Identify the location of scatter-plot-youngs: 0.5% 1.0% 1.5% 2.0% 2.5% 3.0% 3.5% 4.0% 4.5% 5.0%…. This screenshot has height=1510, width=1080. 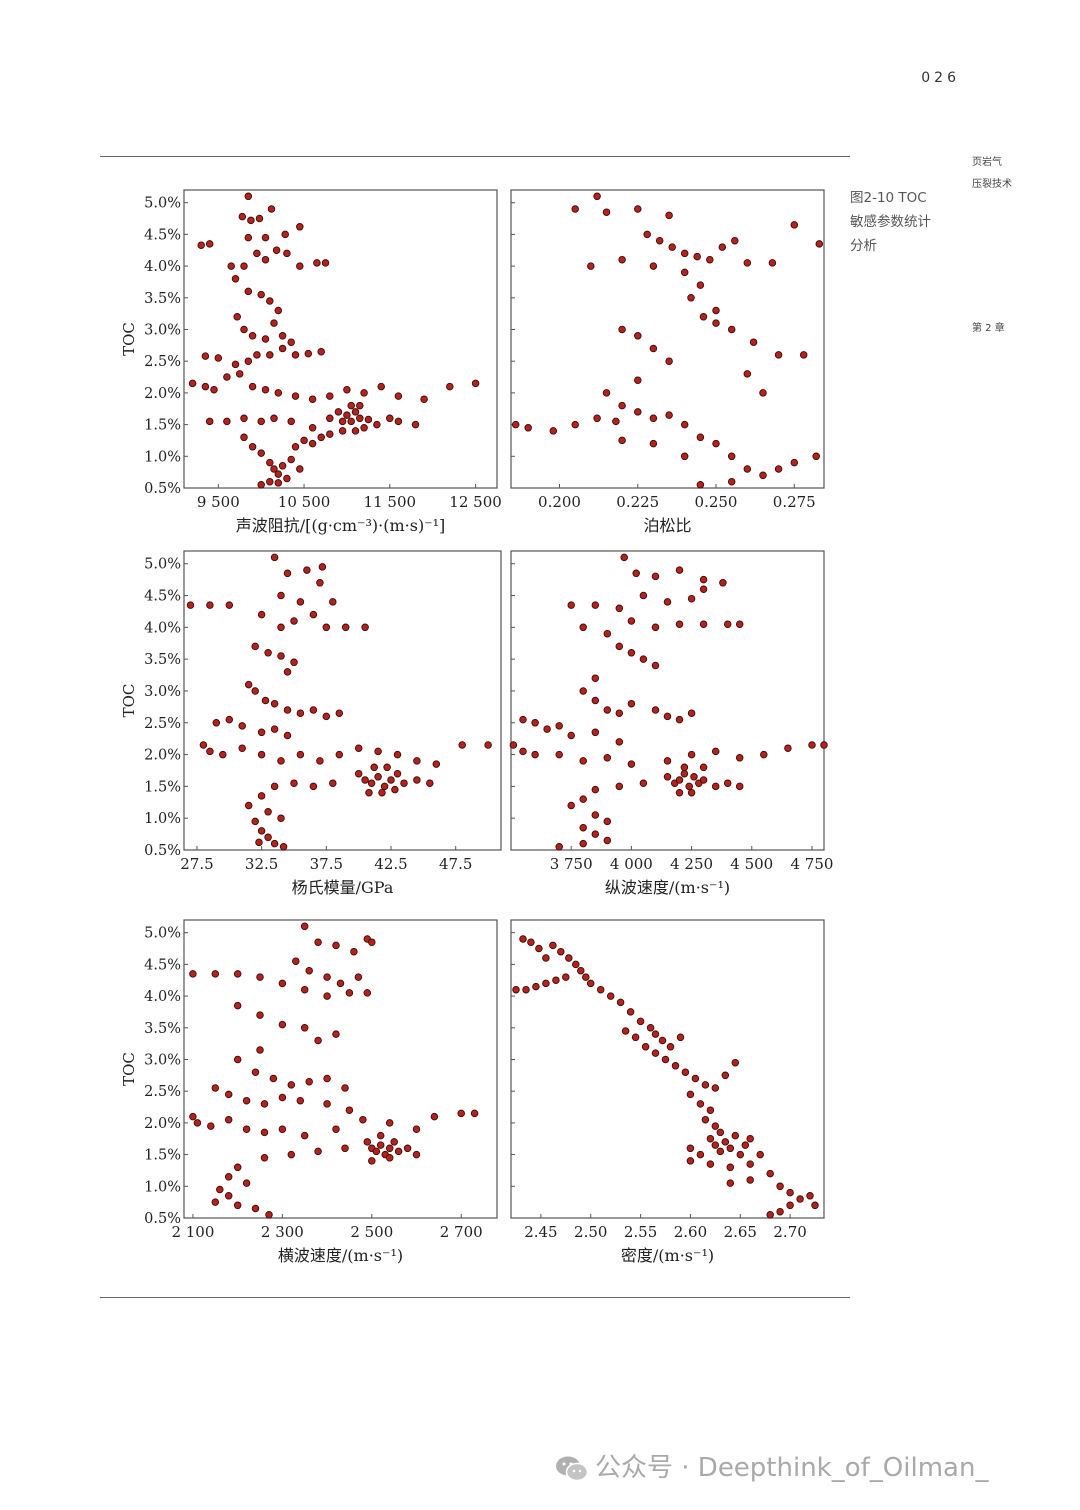
(311, 723).